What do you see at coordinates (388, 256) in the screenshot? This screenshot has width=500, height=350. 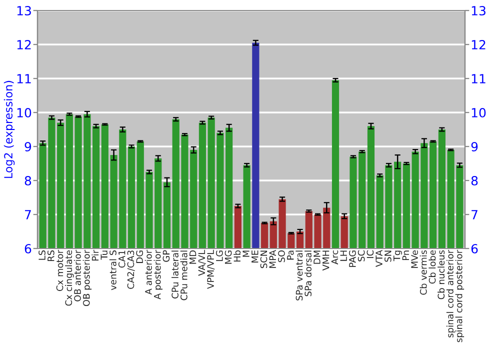 I see `x-tick-label: SN` at bounding box center [388, 256].